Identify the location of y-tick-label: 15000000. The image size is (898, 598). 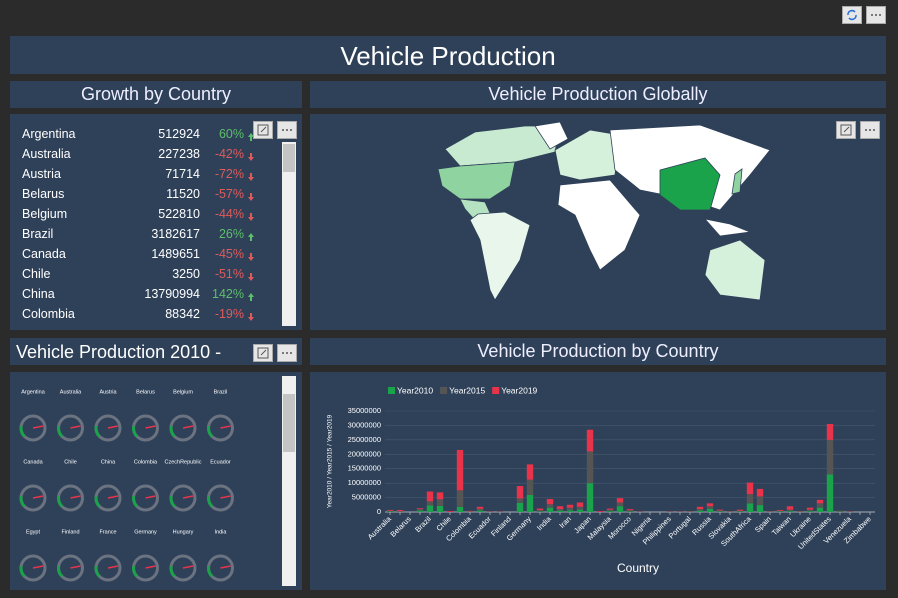
(364, 468).